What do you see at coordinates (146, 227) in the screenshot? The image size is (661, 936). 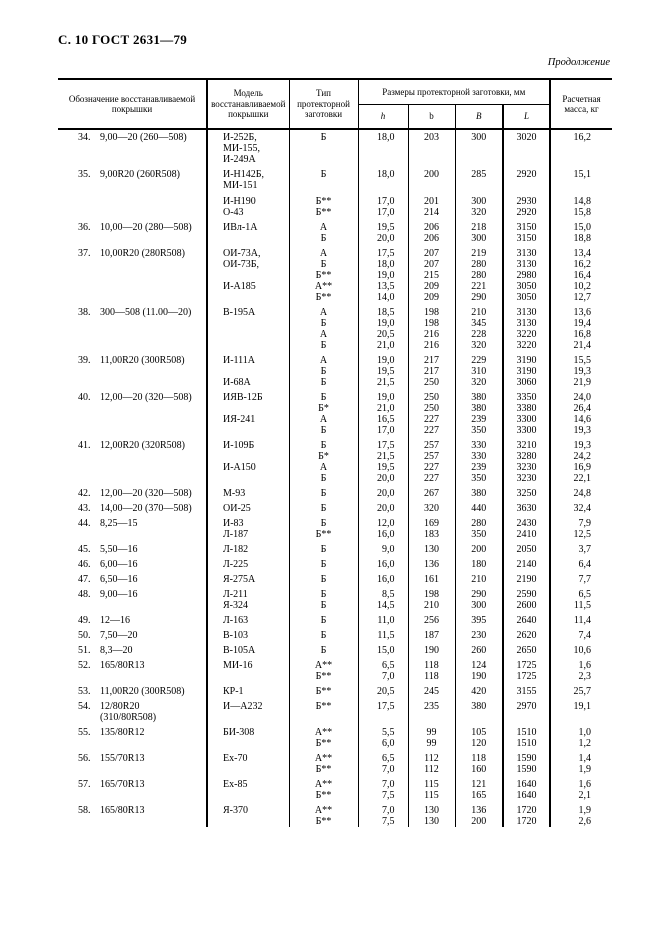 I see `tyre-designation: 10,00—20 (280—508)` at bounding box center [146, 227].